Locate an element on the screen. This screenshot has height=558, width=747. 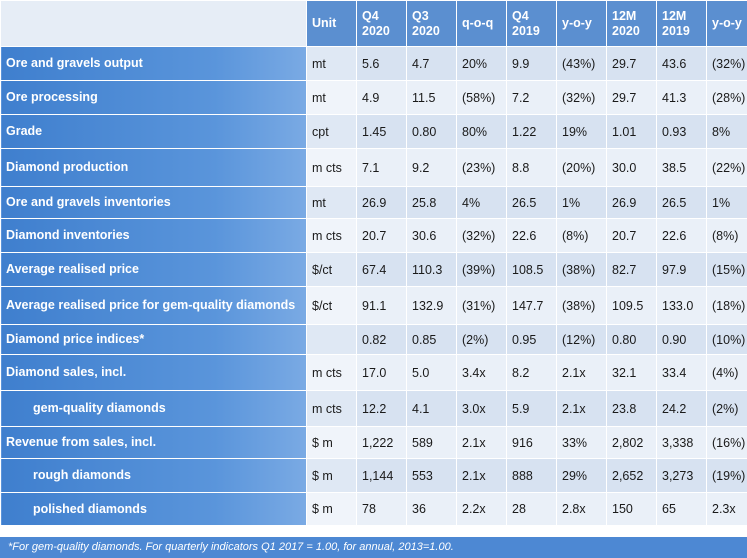
value-cell: 20% is located at coordinates (481, 63).